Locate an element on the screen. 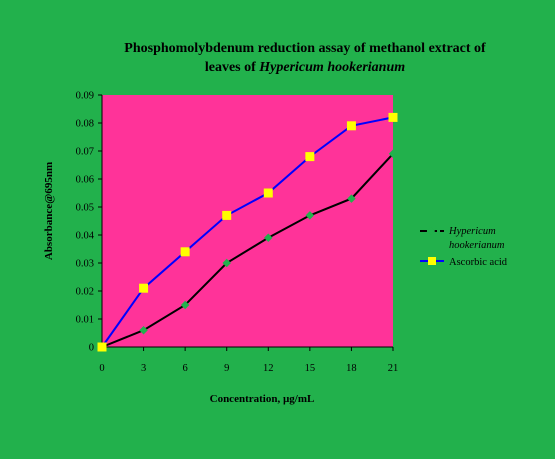 The width and height of the screenshot is (555, 459). x-tick-label: 21 is located at coordinates (393, 368).